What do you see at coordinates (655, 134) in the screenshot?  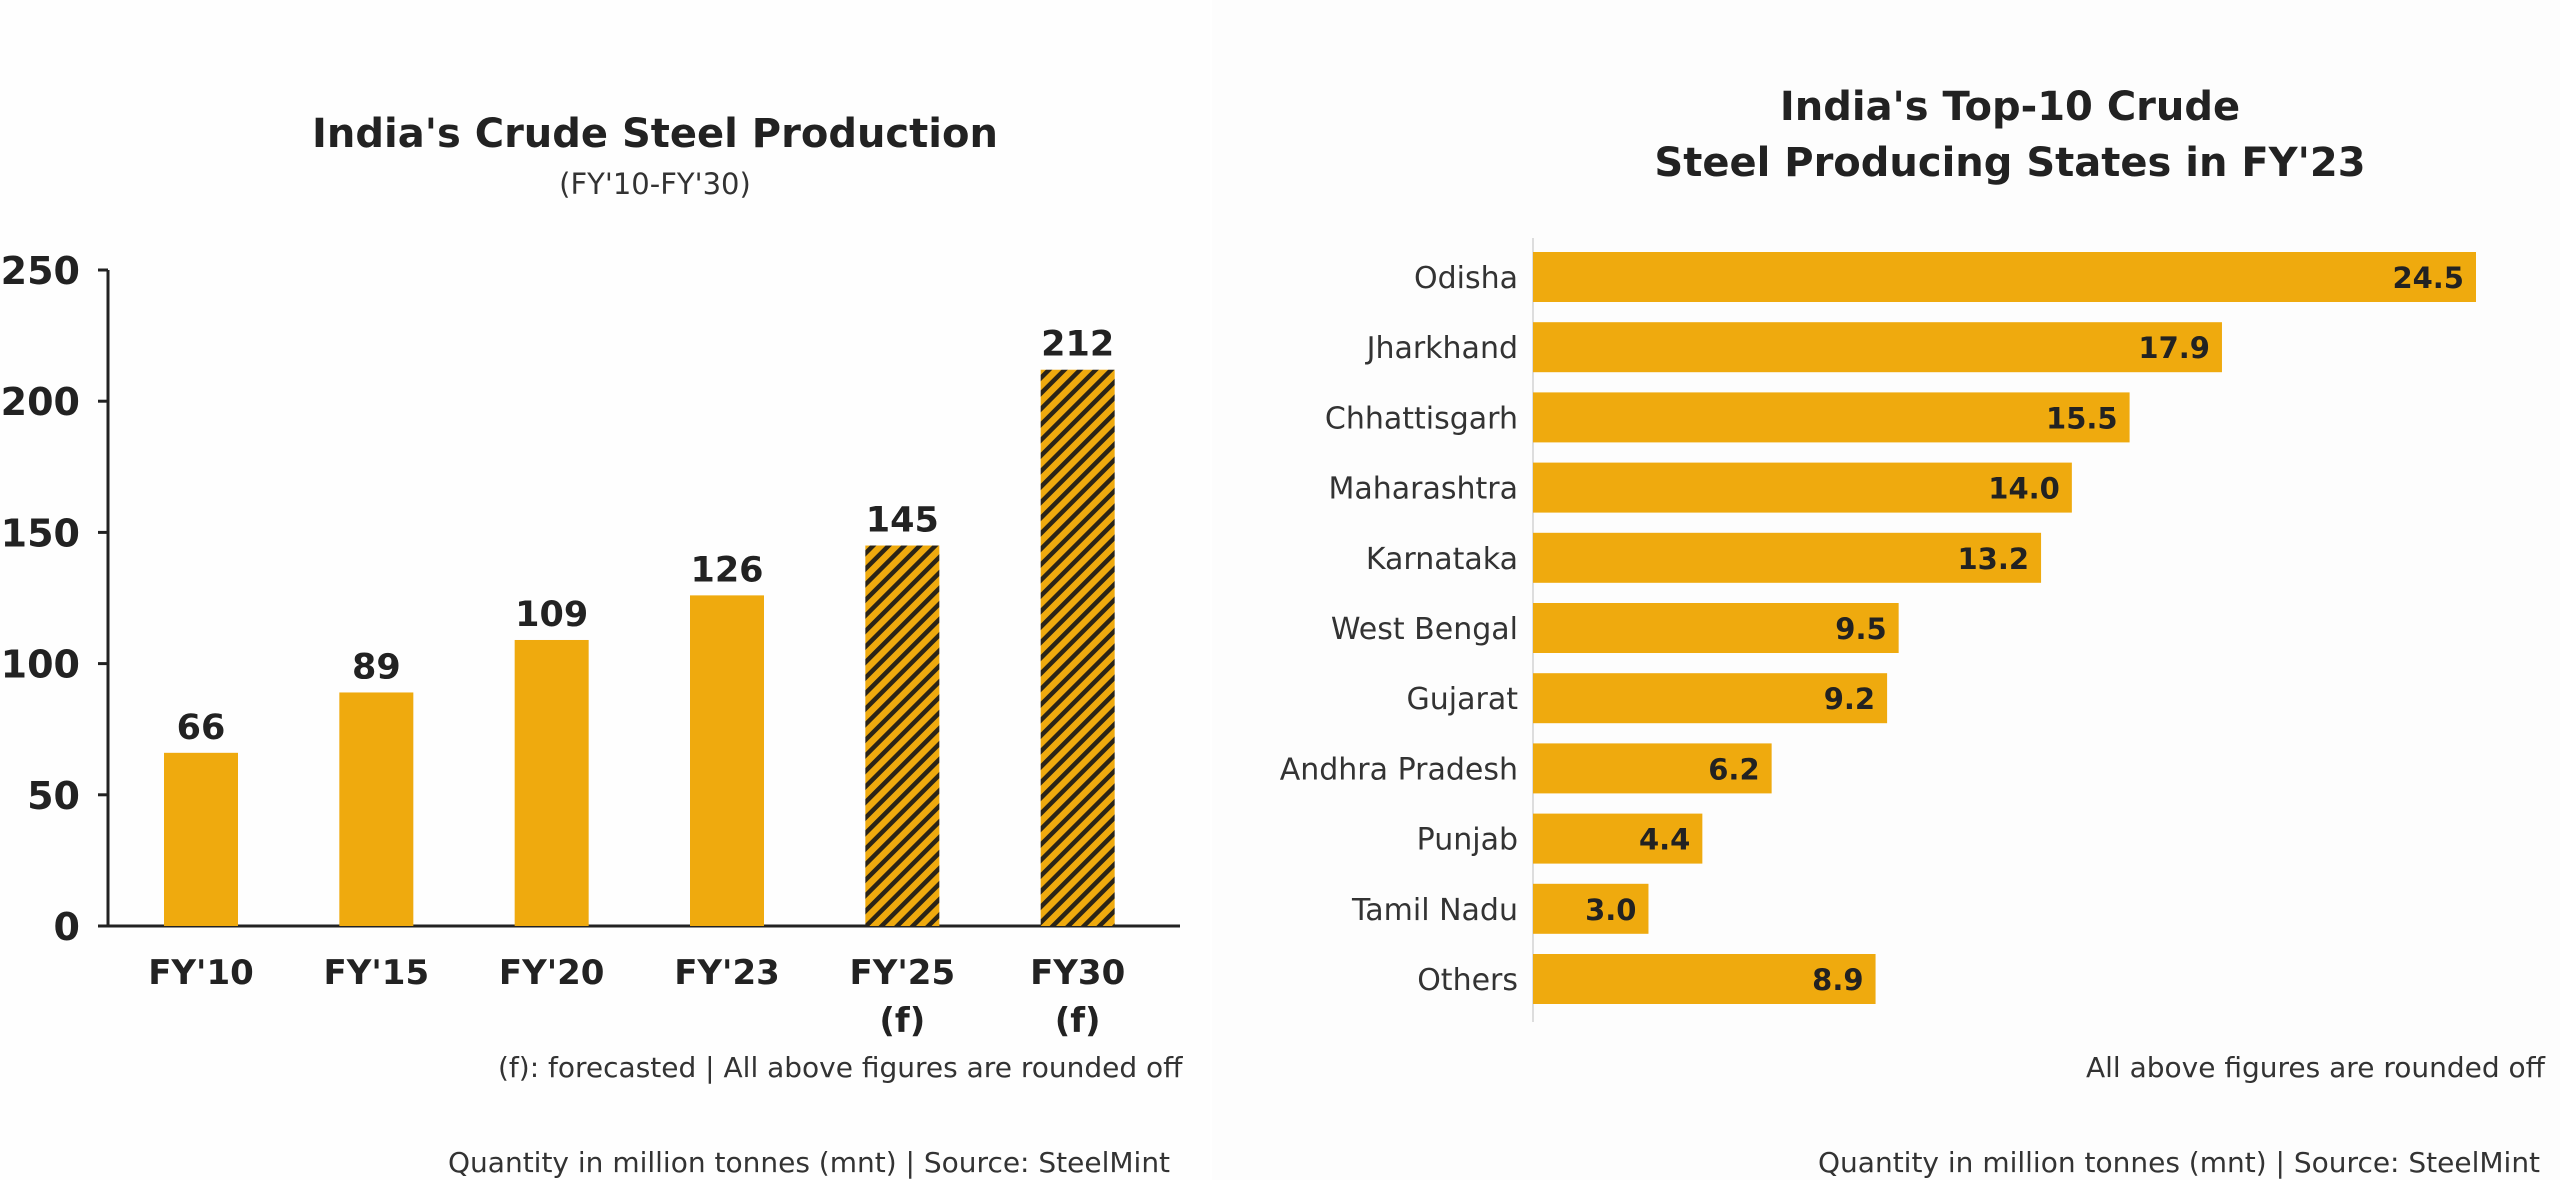 I see `left-chart-title: India's Crude Steel Production` at bounding box center [655, 134].